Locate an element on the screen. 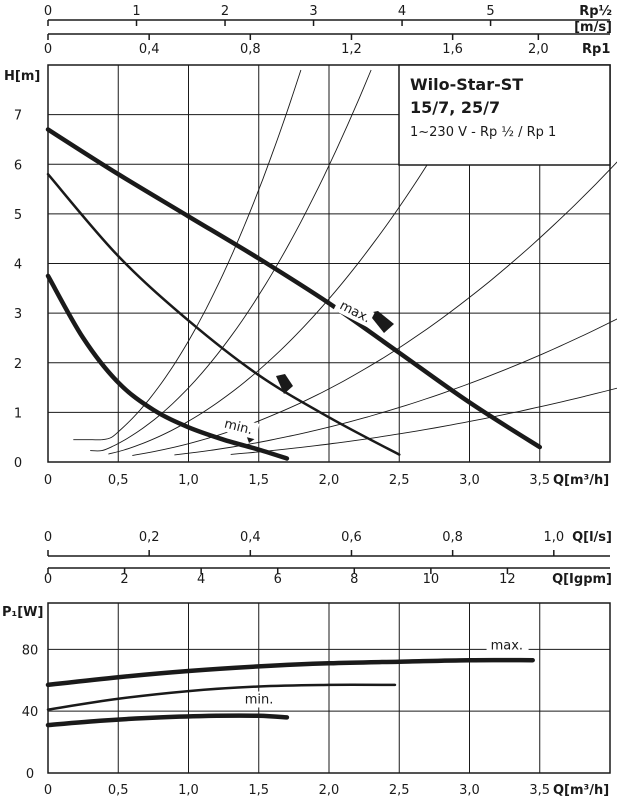  head-curve-labels: max.min. is located at coordinates (296, 367).